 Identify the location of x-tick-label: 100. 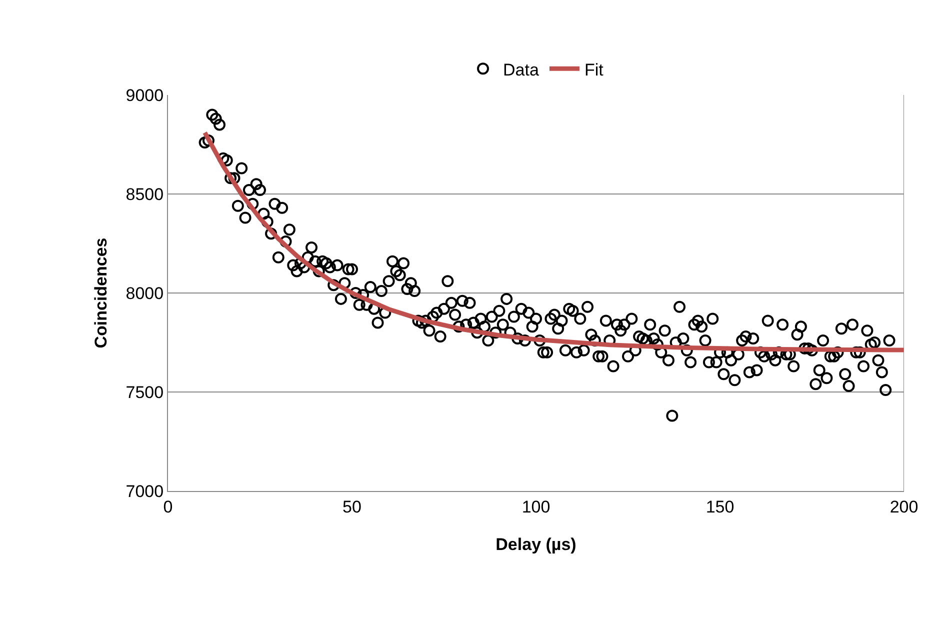
(536, 506).